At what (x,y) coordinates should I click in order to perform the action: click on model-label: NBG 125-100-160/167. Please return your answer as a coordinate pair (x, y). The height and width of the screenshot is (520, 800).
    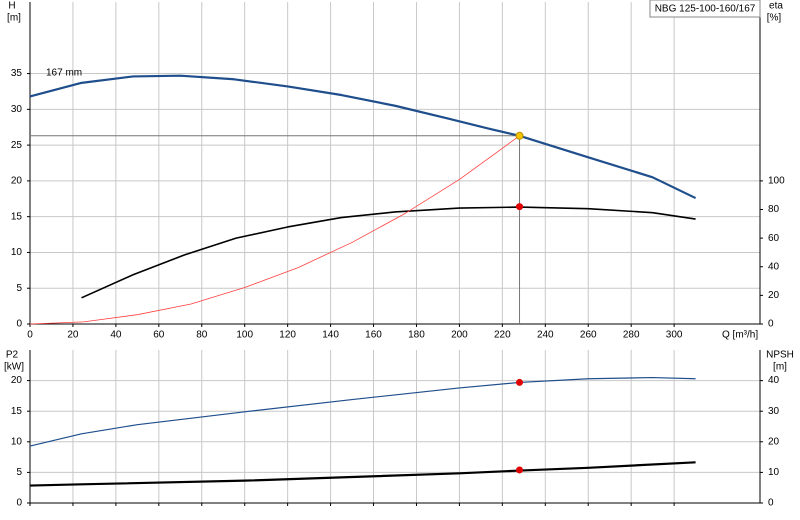
    Looking at the image, I should click on (705, 9).